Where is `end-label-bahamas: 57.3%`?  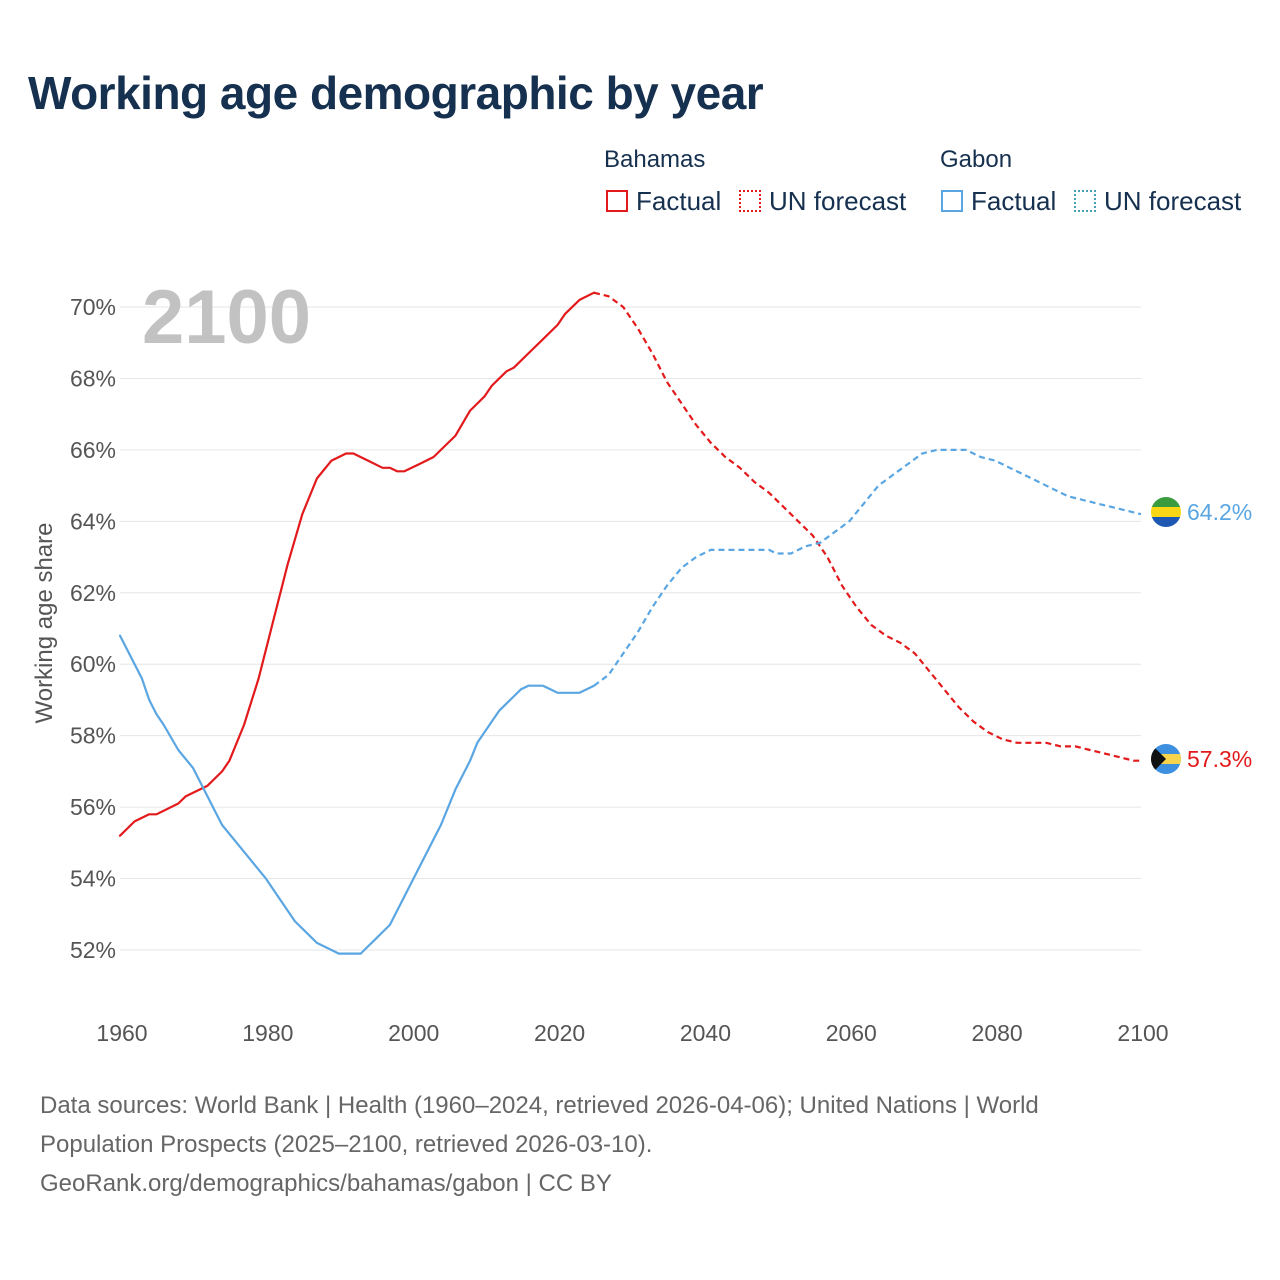
end-label-bahamas: 57.3% is located at coordinates (1219, 759).